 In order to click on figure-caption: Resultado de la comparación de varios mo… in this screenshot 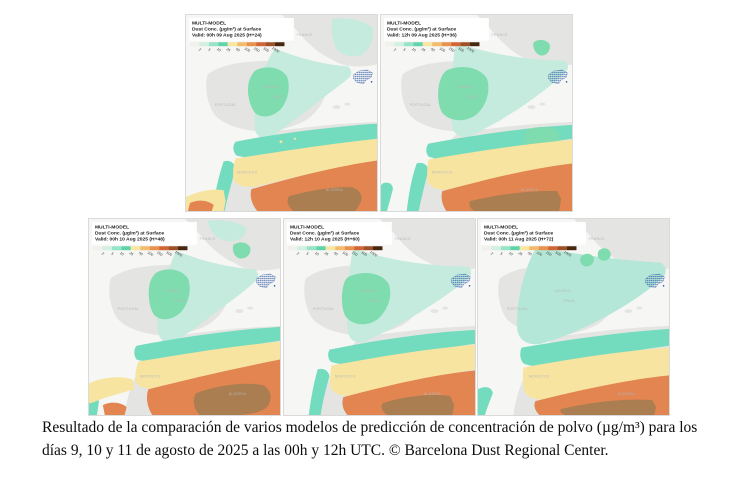, I will do `click(370, 439)`.